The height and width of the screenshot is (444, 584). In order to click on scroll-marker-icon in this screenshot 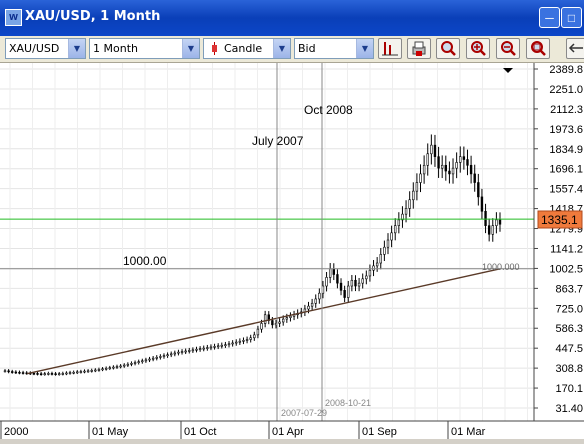, I will do `click(508, 70)`.